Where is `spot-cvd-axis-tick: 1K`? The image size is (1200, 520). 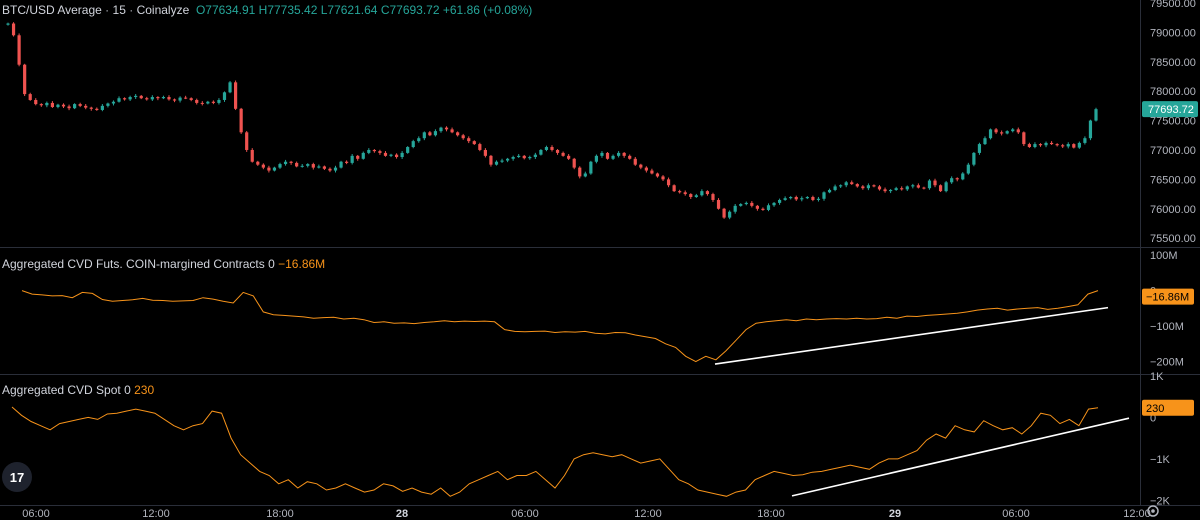
spot-cvd-axis-tick: 1K is located at coordinates (1157, 377).